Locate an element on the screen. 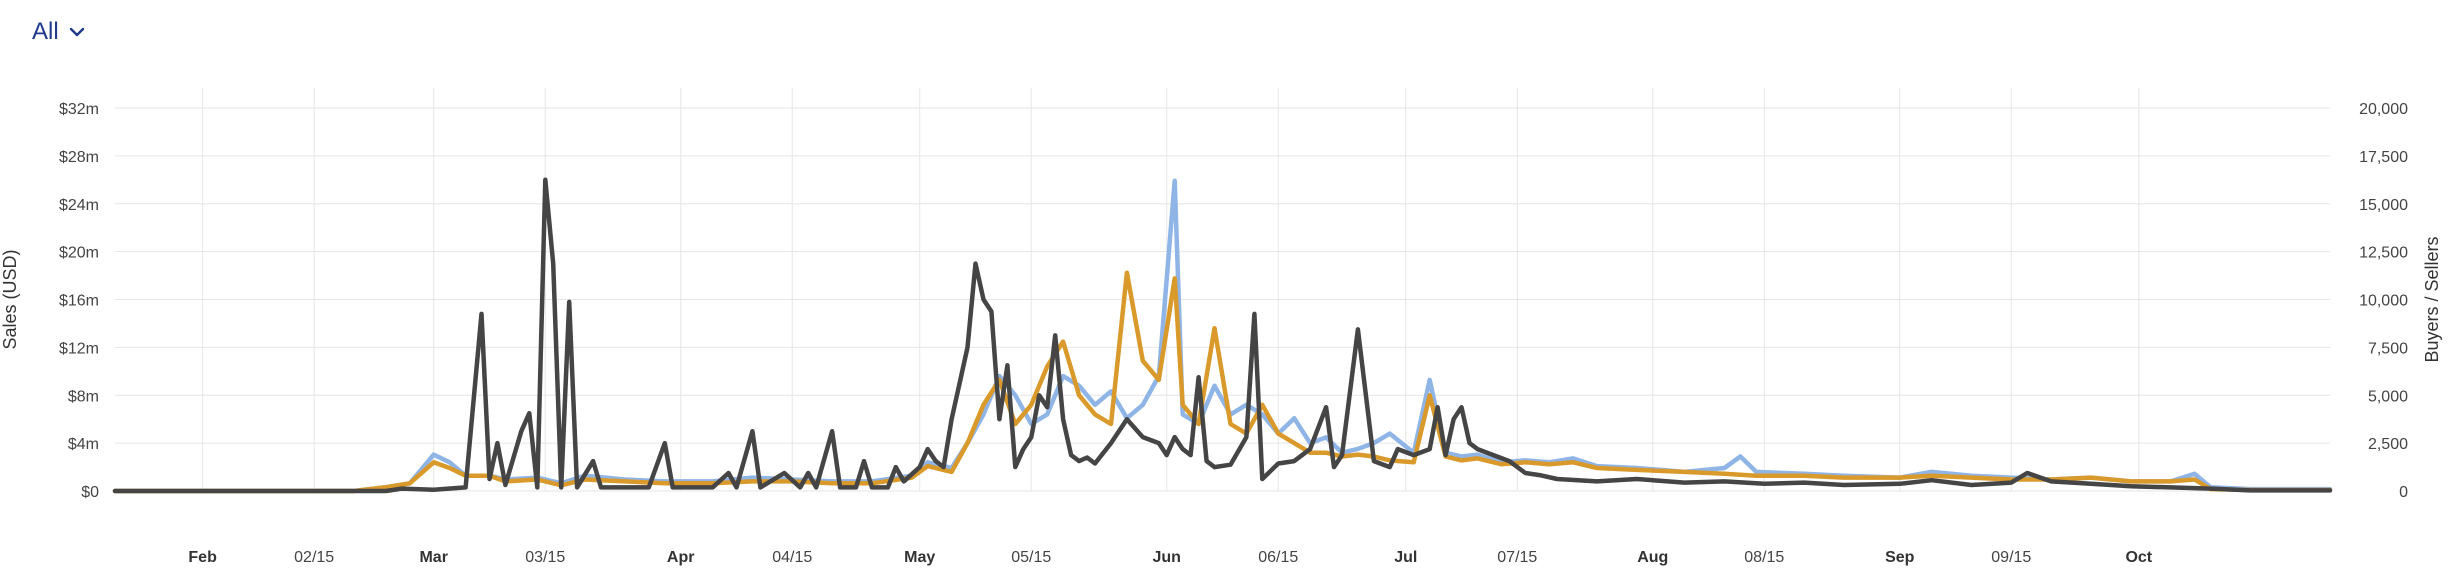 This screenshot has height=578, width=2464. y-tick-label: $16m is located at coordinates (79, 301).